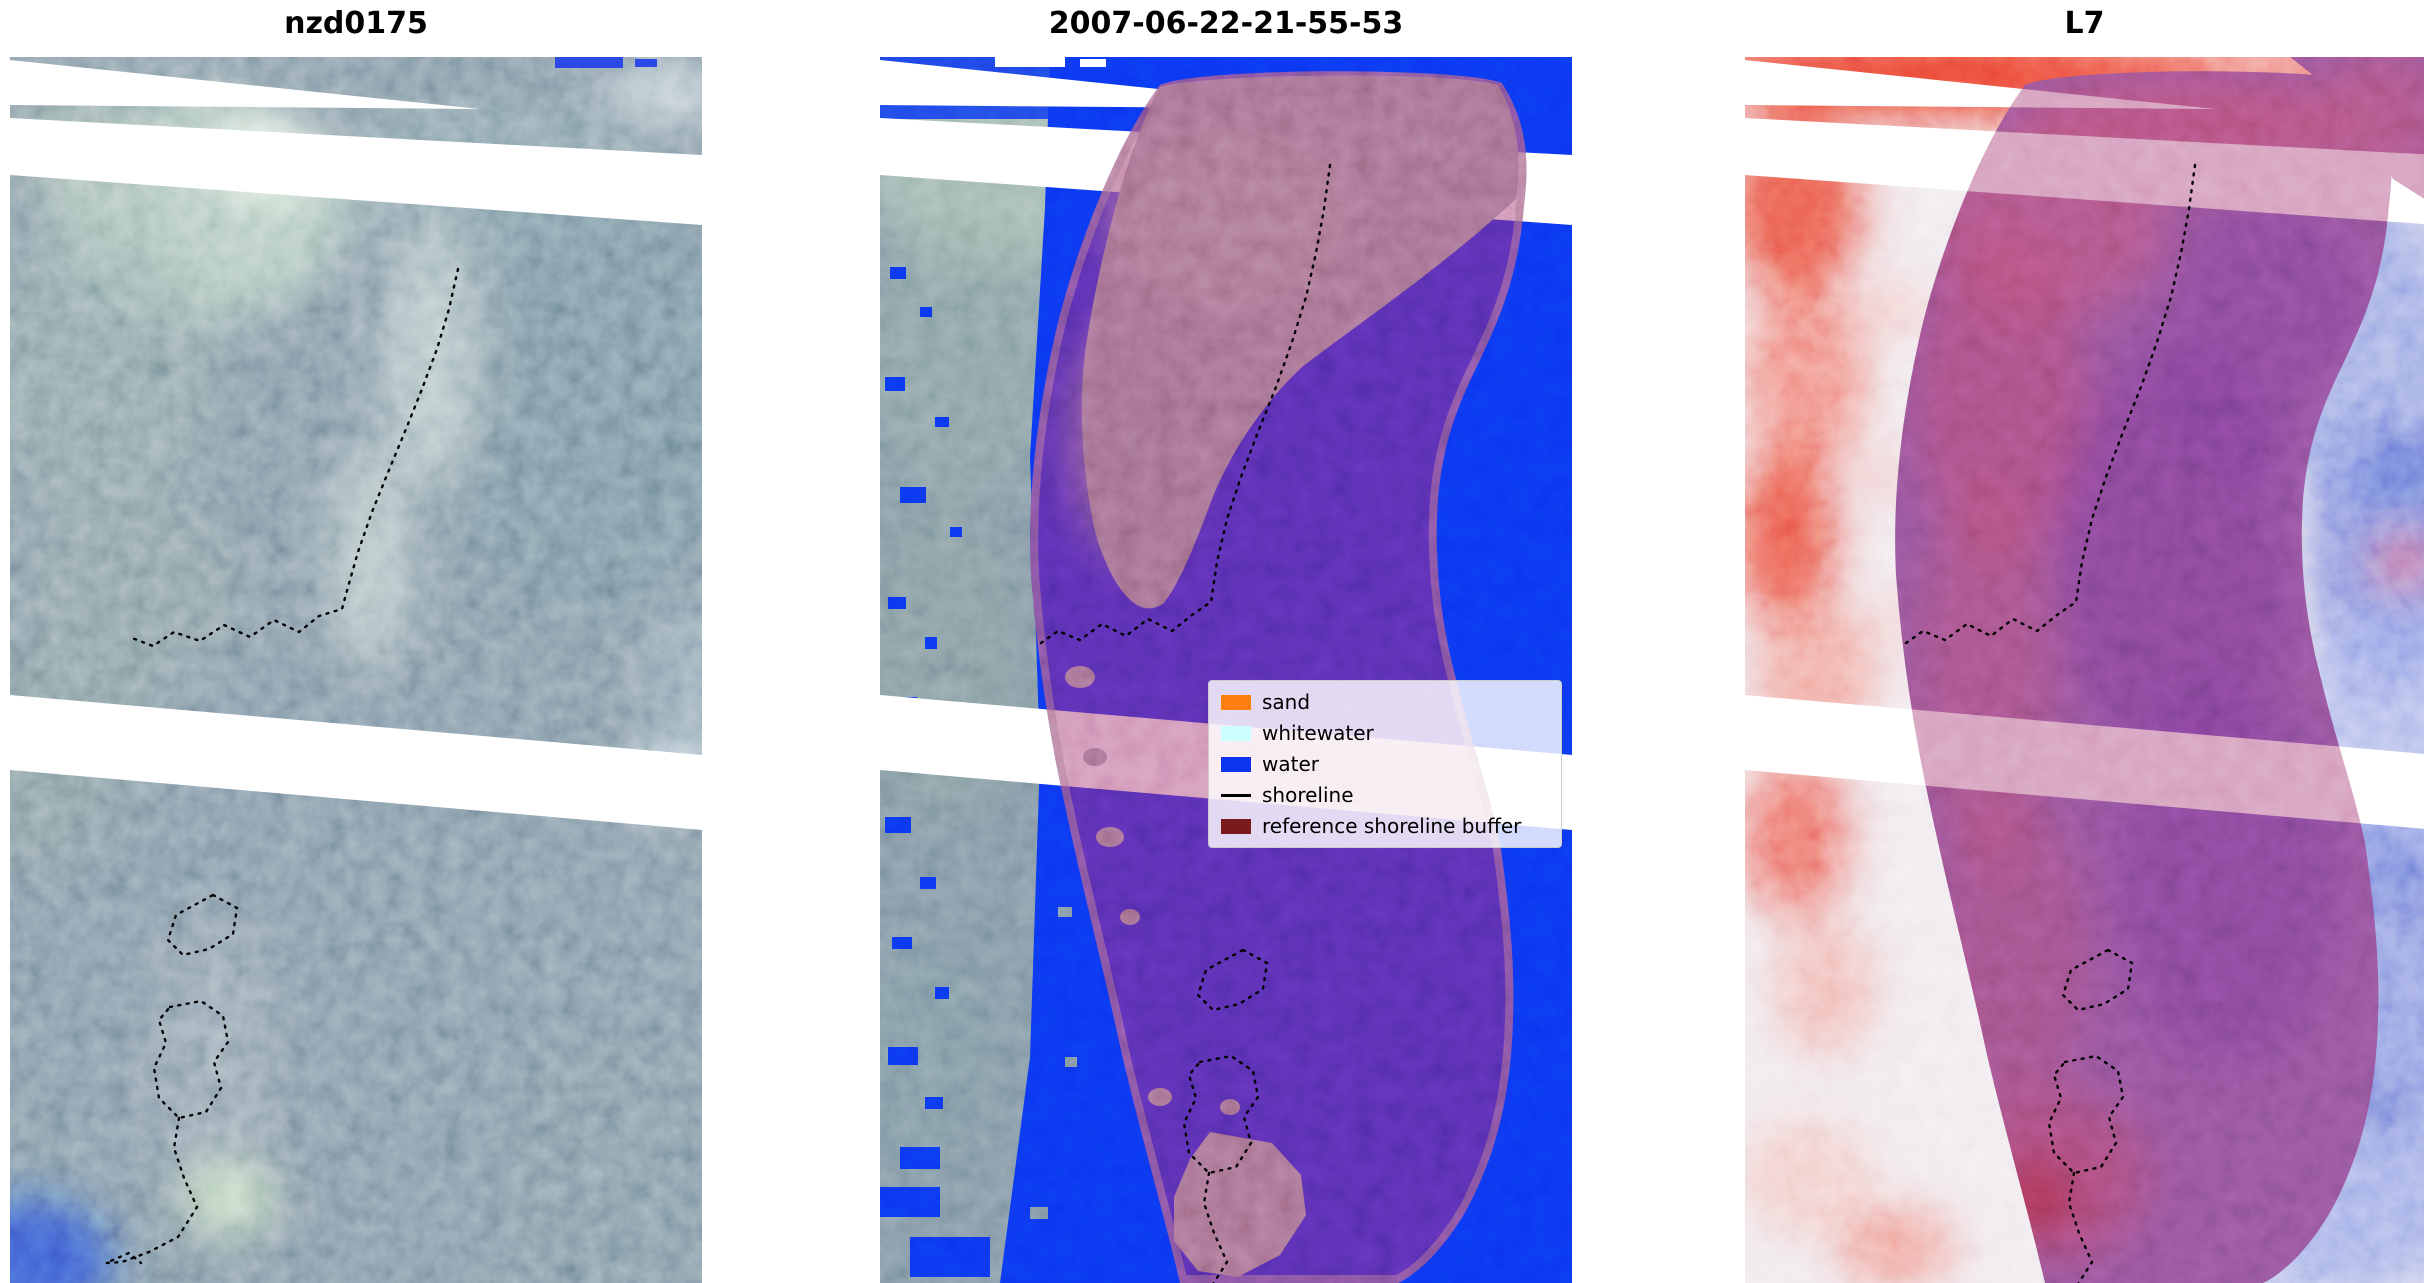  Describe the element at coordinates (1392, 826) in the screenshot. I see `legend-label-reference-buffer: reference shoreline buffer` at that location.